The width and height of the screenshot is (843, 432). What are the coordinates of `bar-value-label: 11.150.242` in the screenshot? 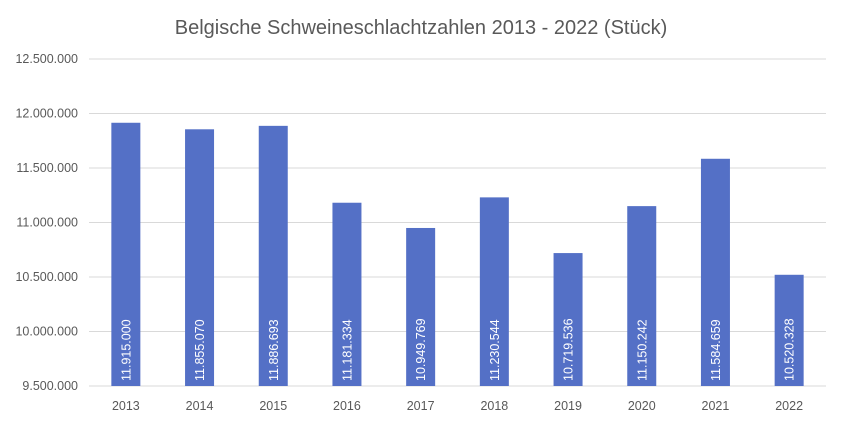 It's located at (642, 350).